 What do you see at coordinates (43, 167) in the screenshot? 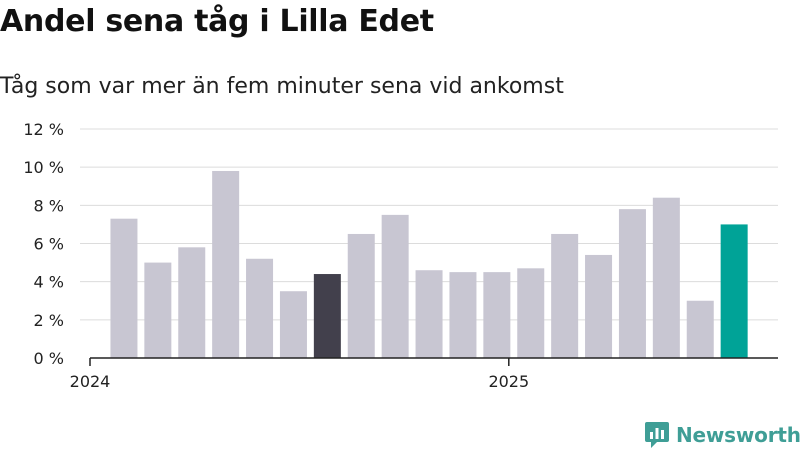
I see `y-tick-label: 10 %` at bounding box center [43, 167].